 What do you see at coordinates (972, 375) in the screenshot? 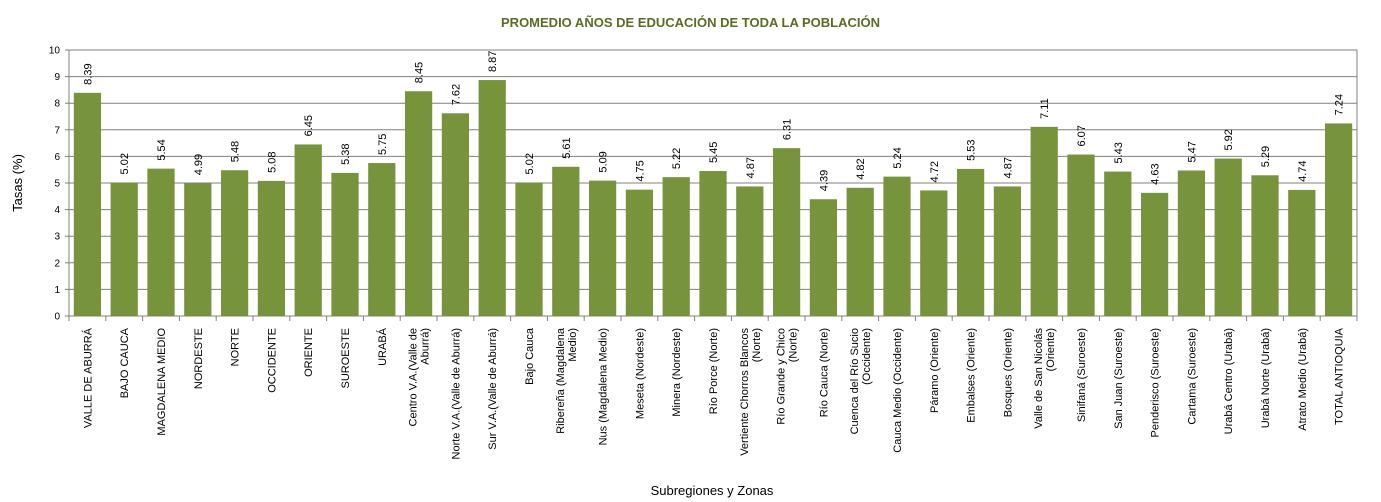
I see `category-label: Embalses (Oriente)` at bounding box center [972, 375].